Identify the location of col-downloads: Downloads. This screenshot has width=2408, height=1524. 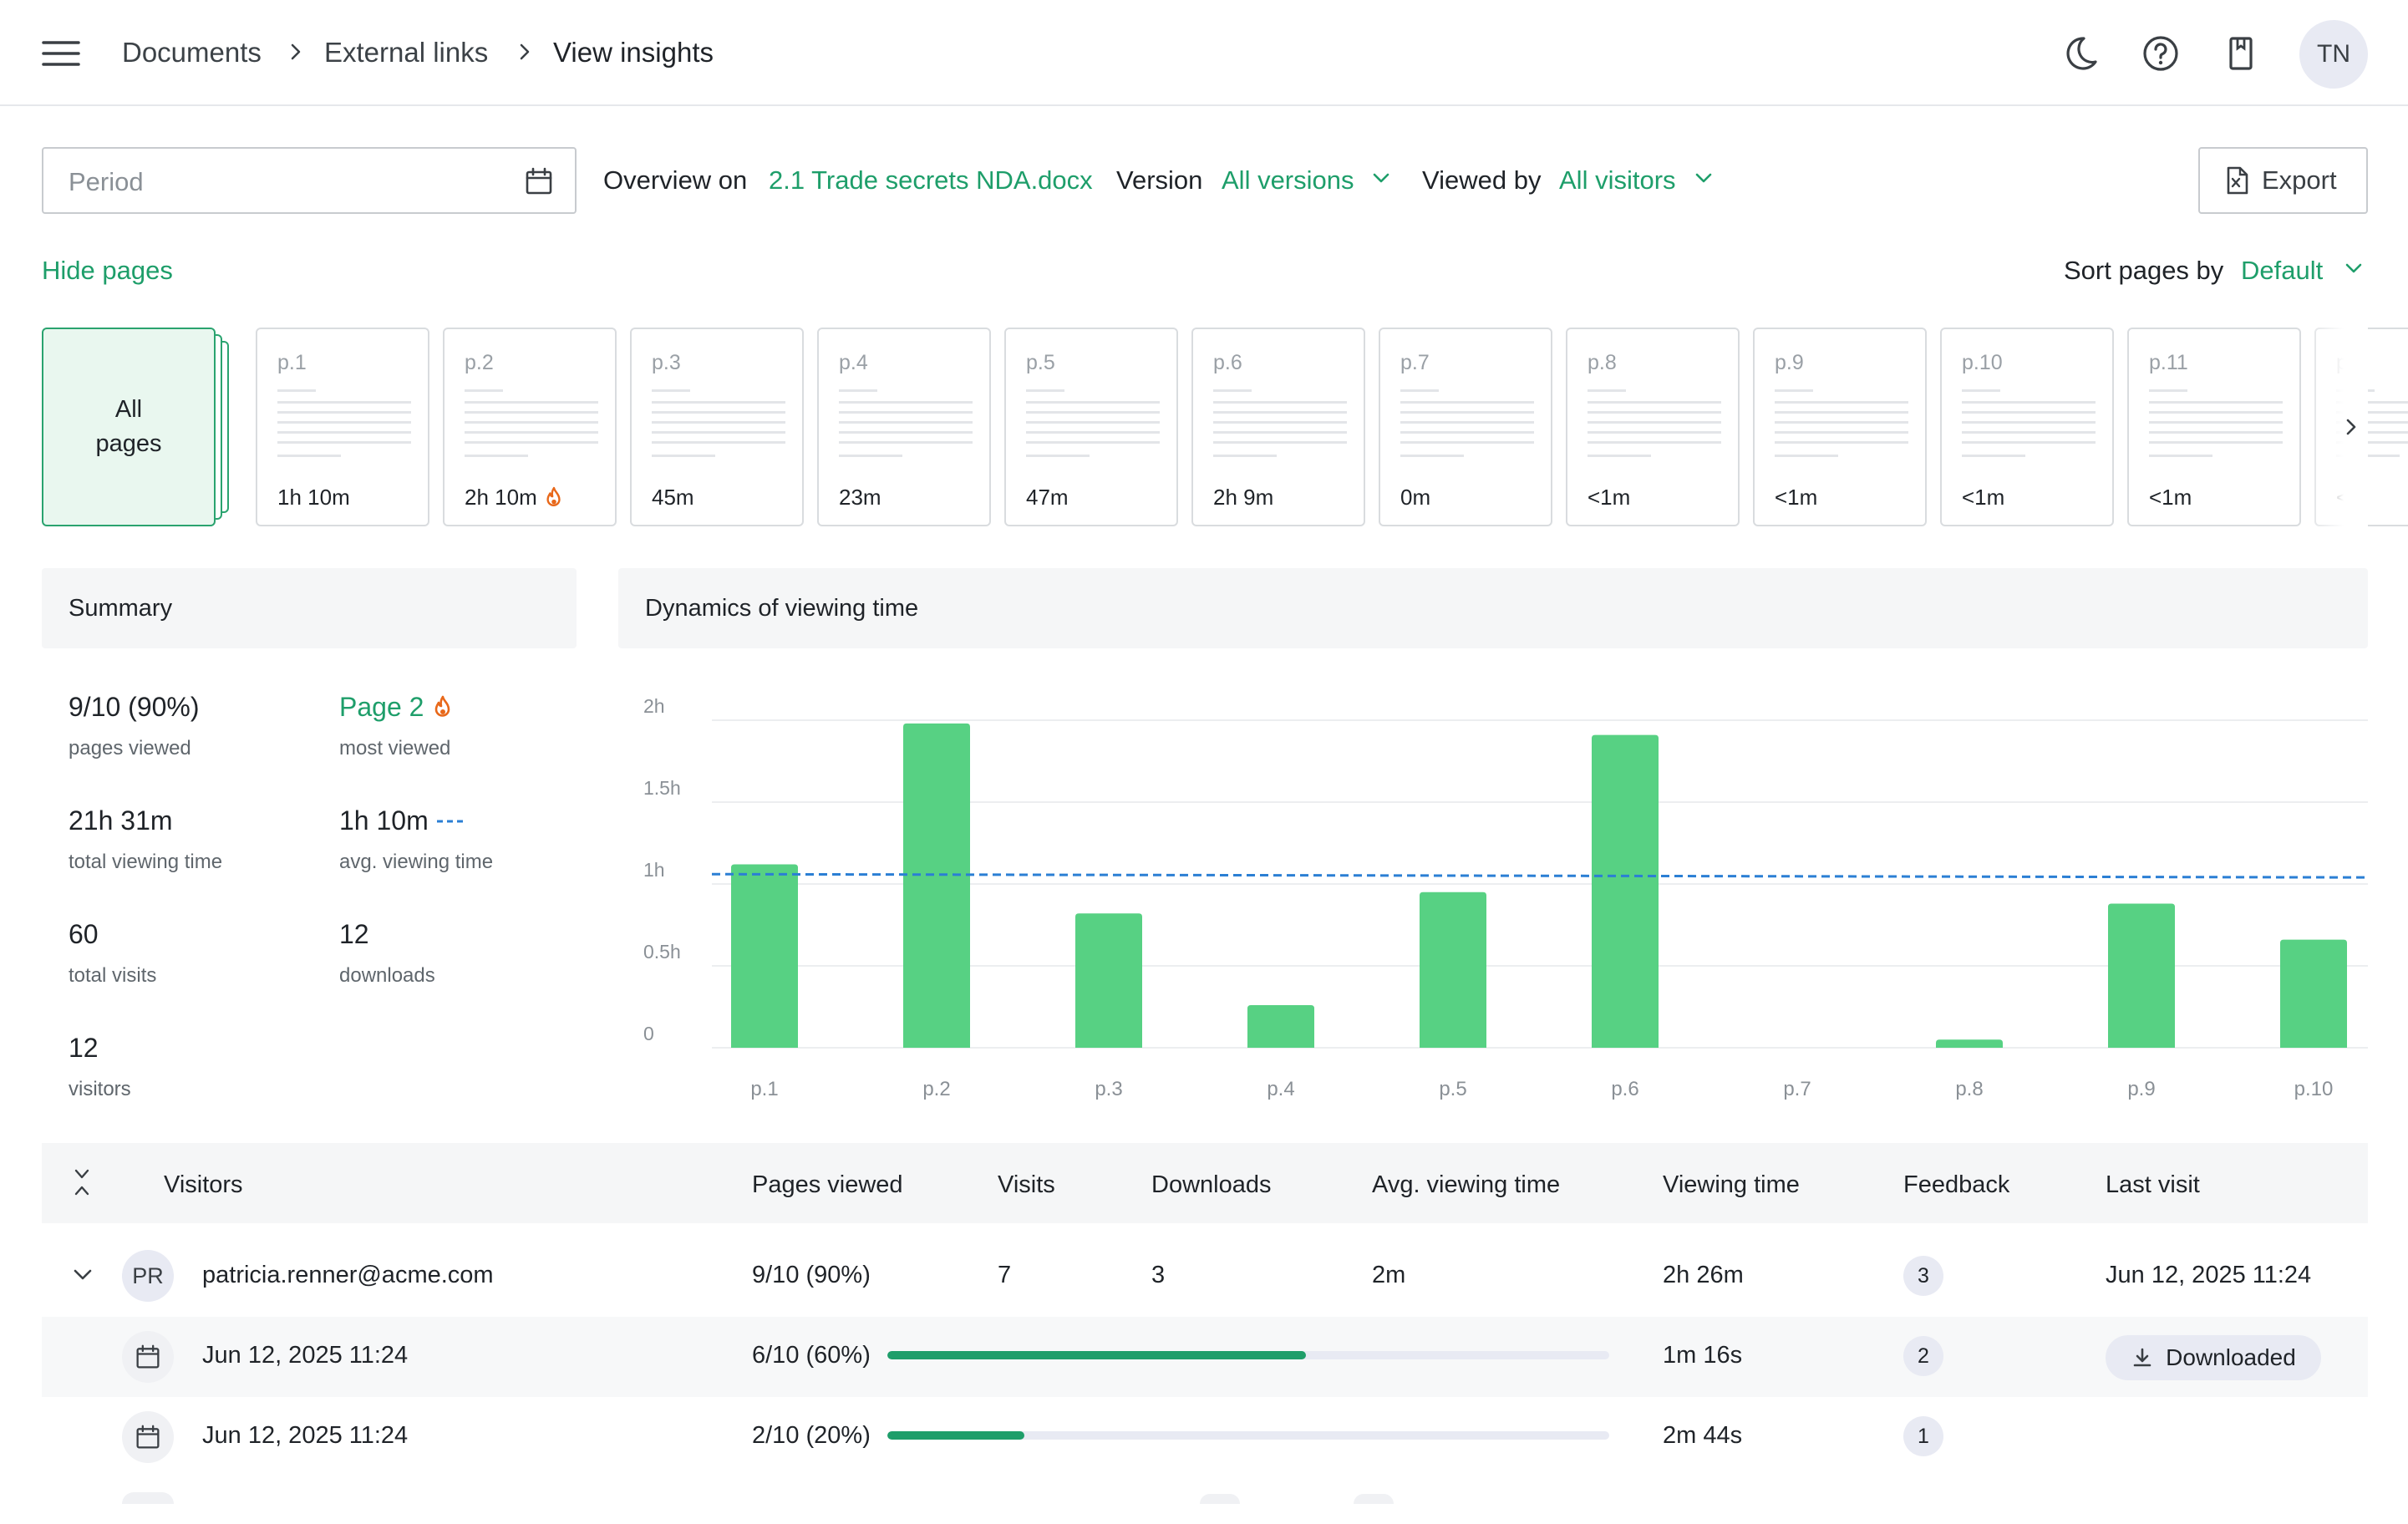
(1211, 1184).